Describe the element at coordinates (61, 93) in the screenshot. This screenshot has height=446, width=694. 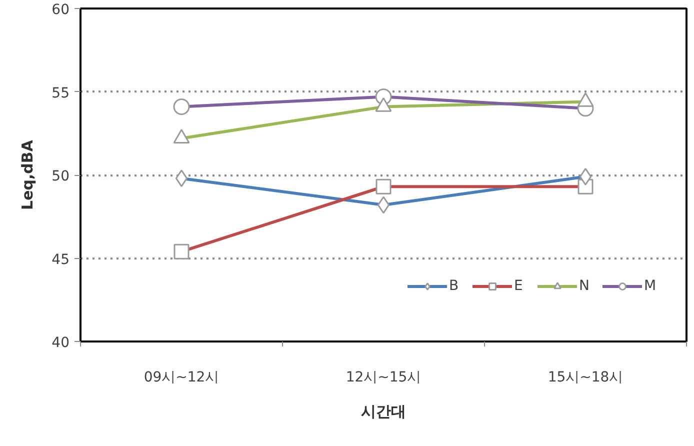
I see `y-tick-label: 55` at that location.